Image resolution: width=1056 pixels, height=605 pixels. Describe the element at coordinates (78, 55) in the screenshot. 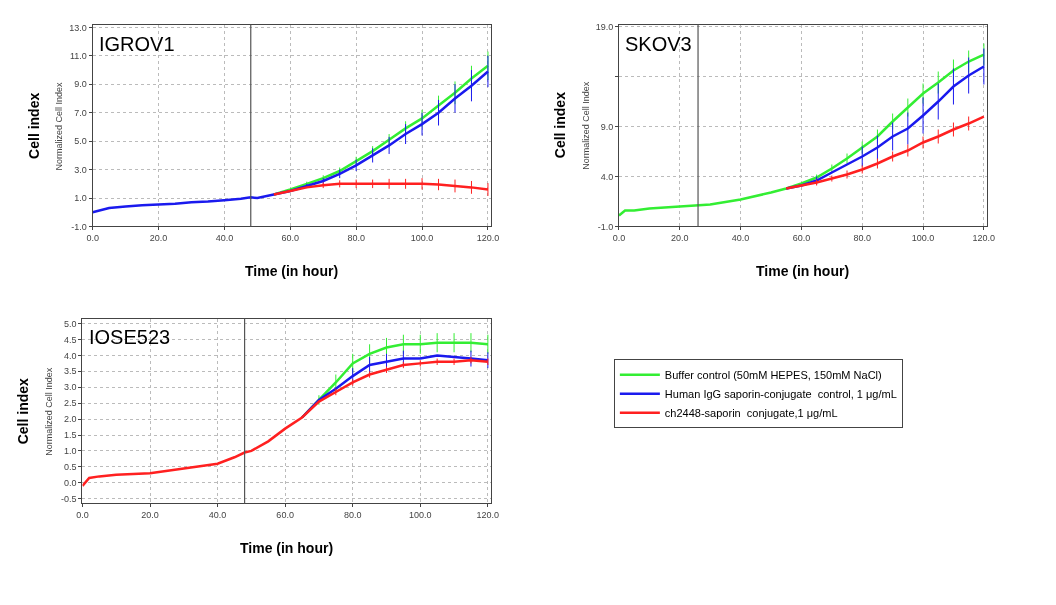

I see `y-tick-label: 11.0` at that location.